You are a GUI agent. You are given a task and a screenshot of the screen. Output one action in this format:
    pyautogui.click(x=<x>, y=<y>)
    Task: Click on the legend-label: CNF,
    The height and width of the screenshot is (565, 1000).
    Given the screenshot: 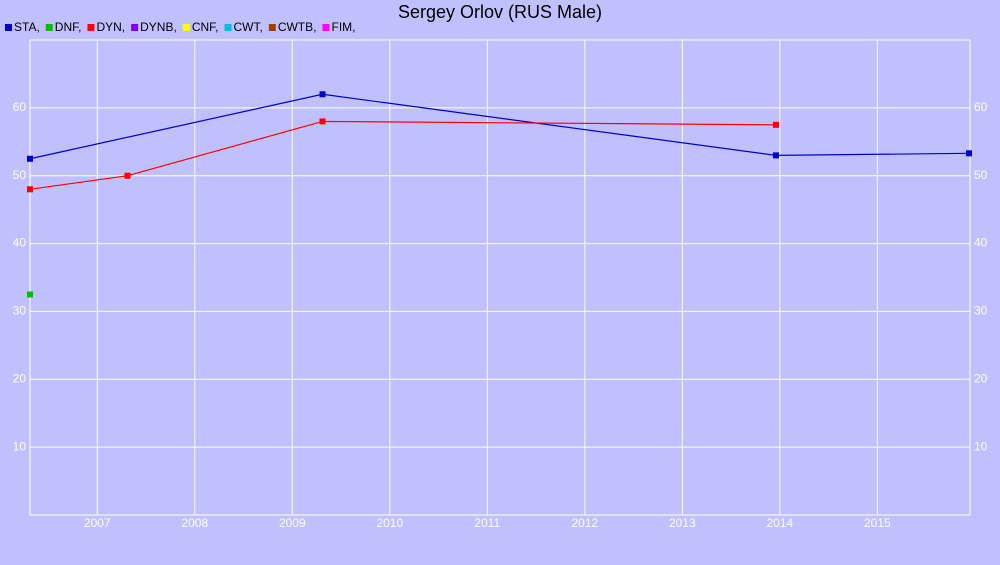 What is the action you would take?
    pyautogui.click(x=205, y=27)
    